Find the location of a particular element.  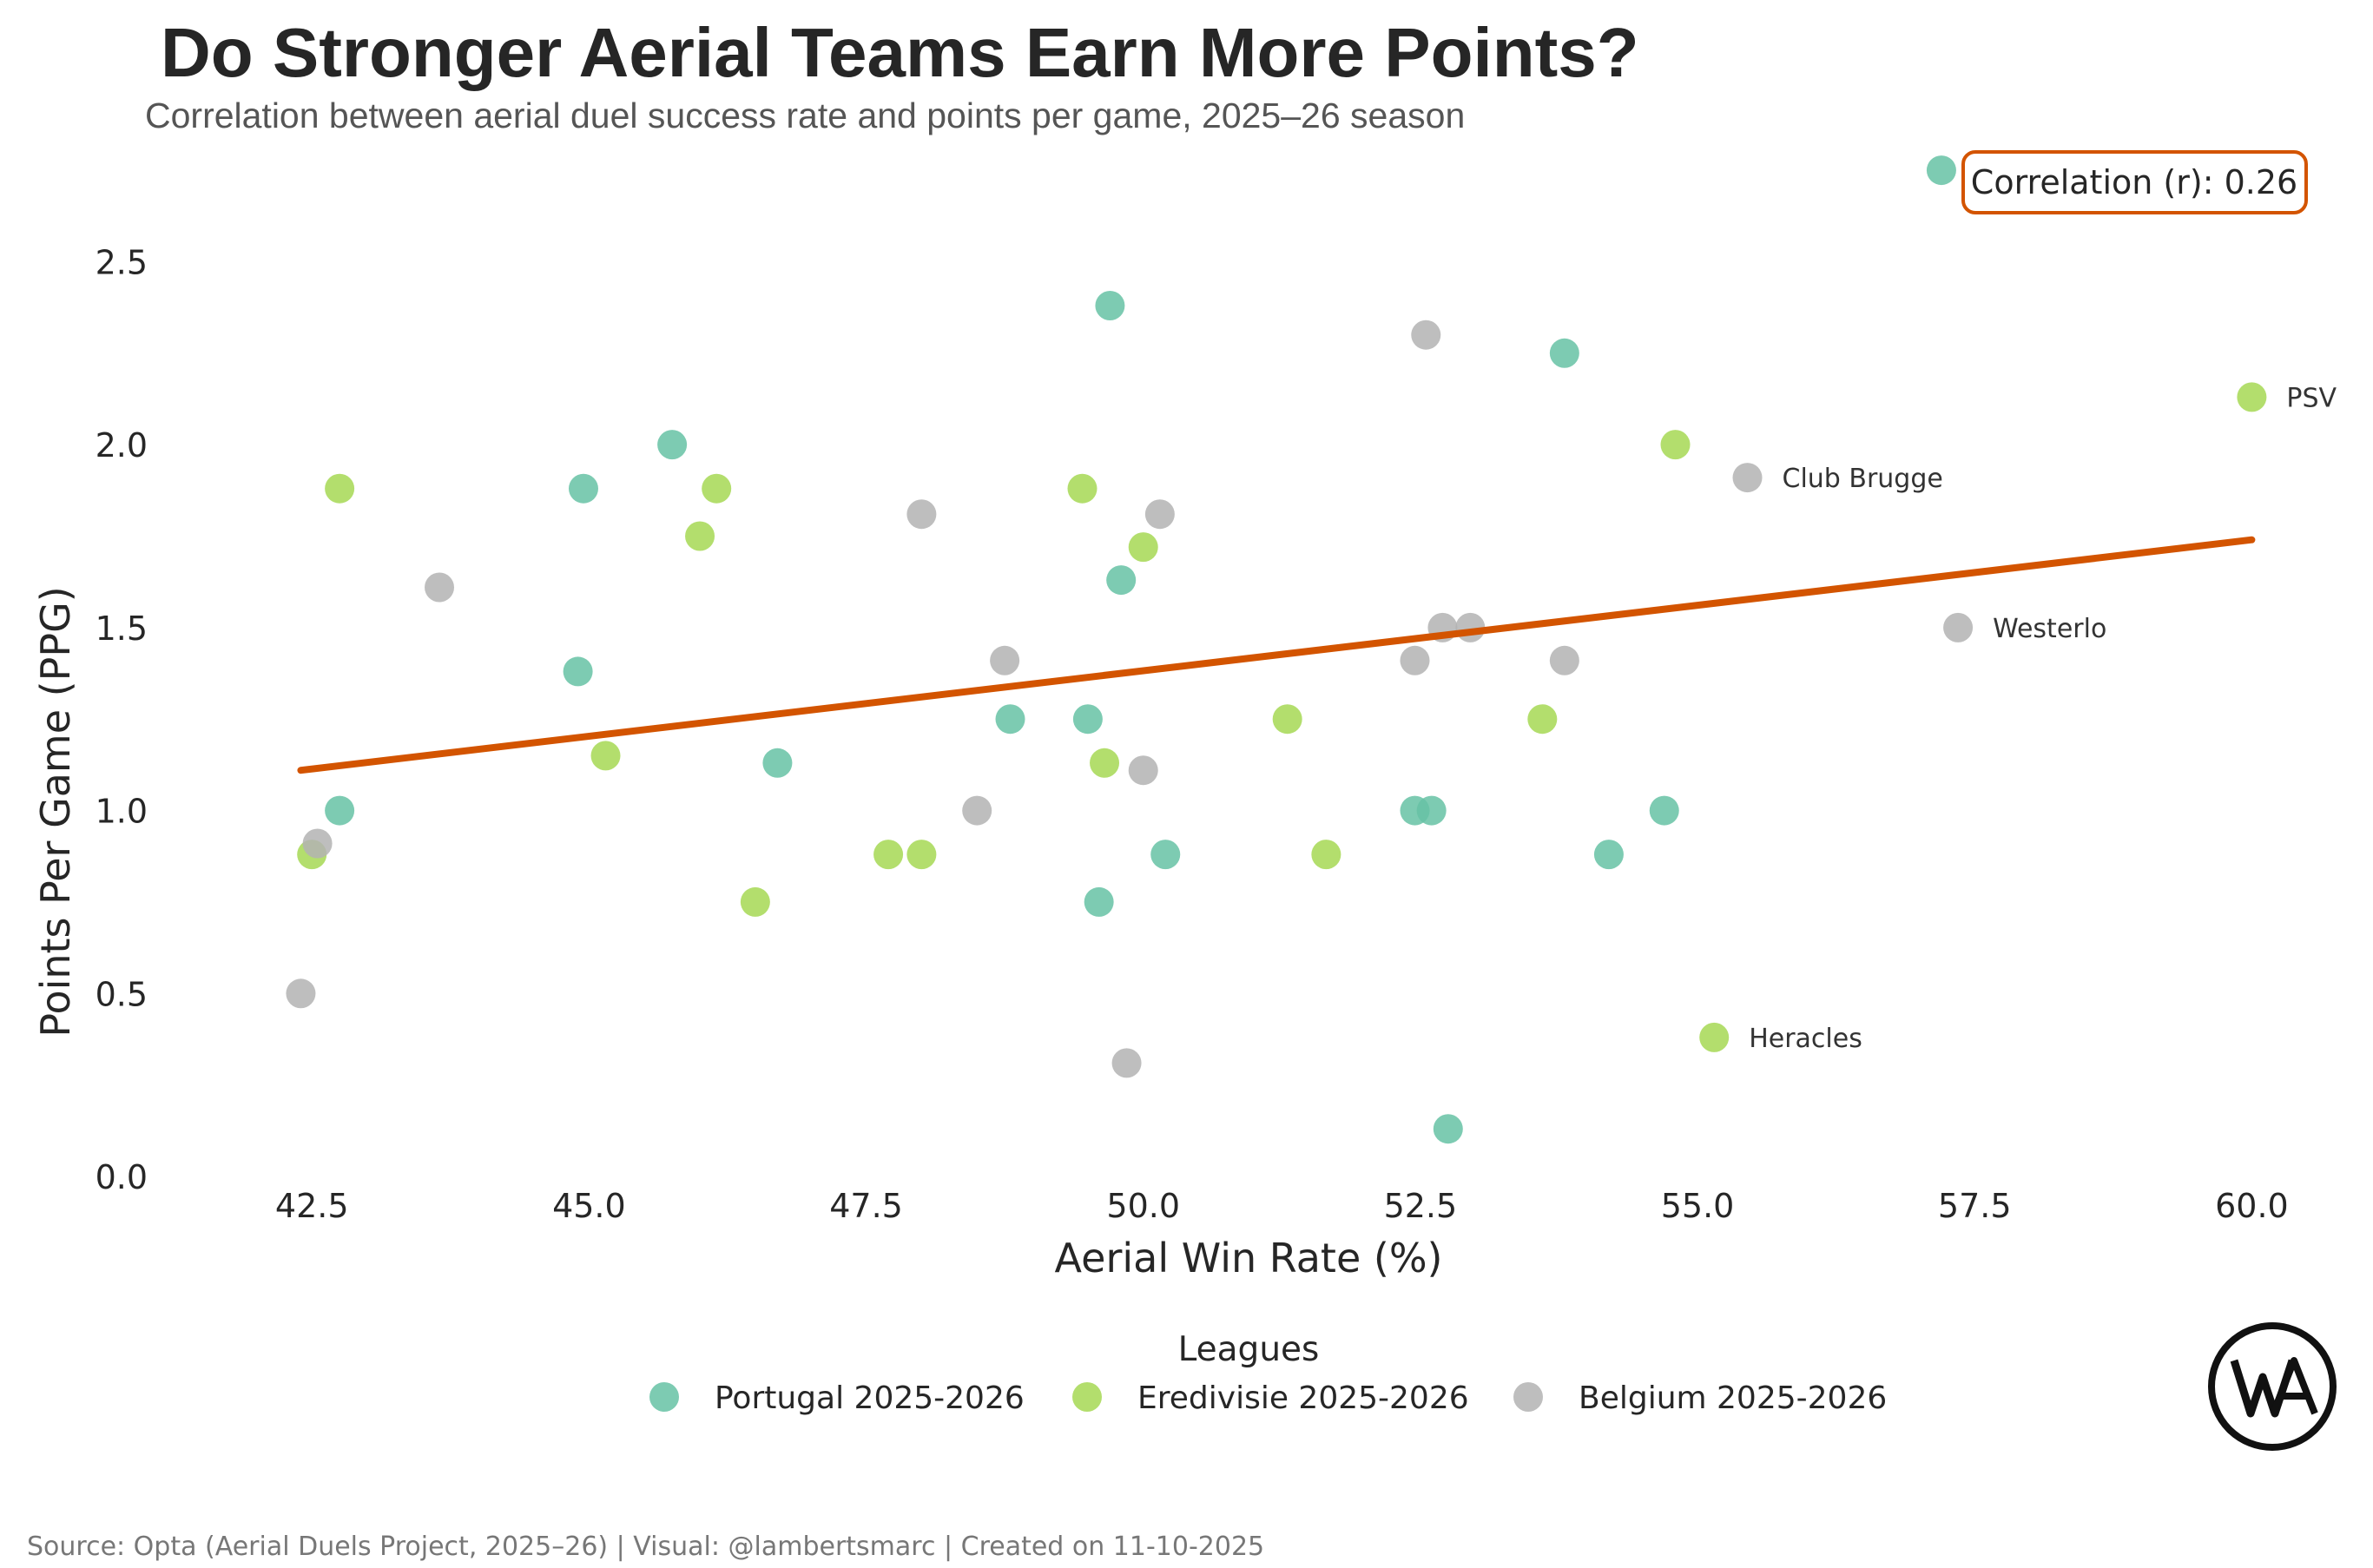

x-axis-ticks: 42.5 45.0 47.5 50.0 52.5 55.0 57.5 60.0 is located at coordinates (1282, 1206).